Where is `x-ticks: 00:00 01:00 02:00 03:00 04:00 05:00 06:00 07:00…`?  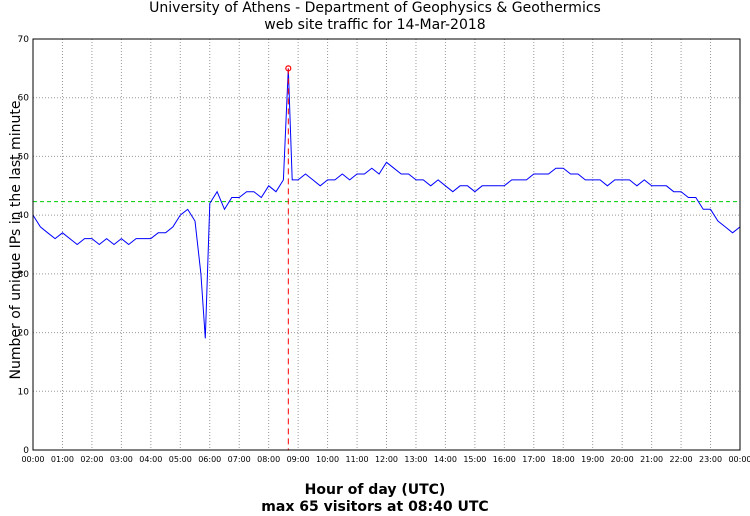
x-ticks: 00:00 01:00 02:00 03:00 04:00 05:00 06:00 07:00… is located at coordinates (385, 459).